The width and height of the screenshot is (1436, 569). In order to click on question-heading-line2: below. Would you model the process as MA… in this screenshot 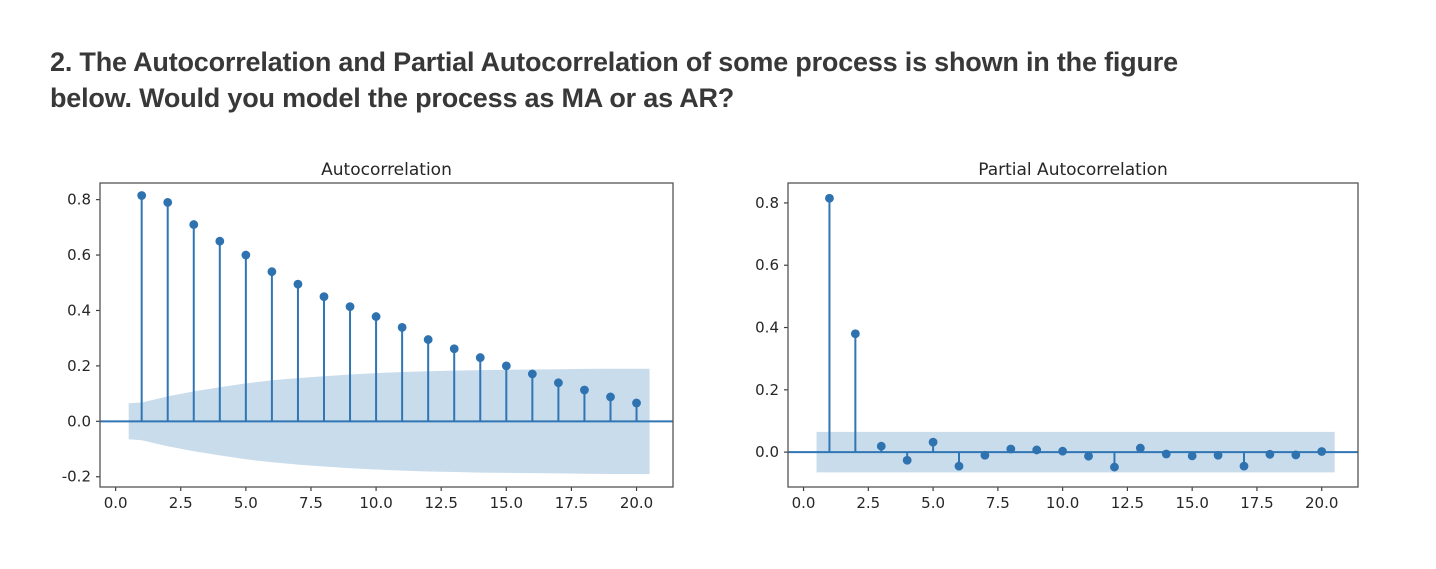, I will do `click(392, 98)`.